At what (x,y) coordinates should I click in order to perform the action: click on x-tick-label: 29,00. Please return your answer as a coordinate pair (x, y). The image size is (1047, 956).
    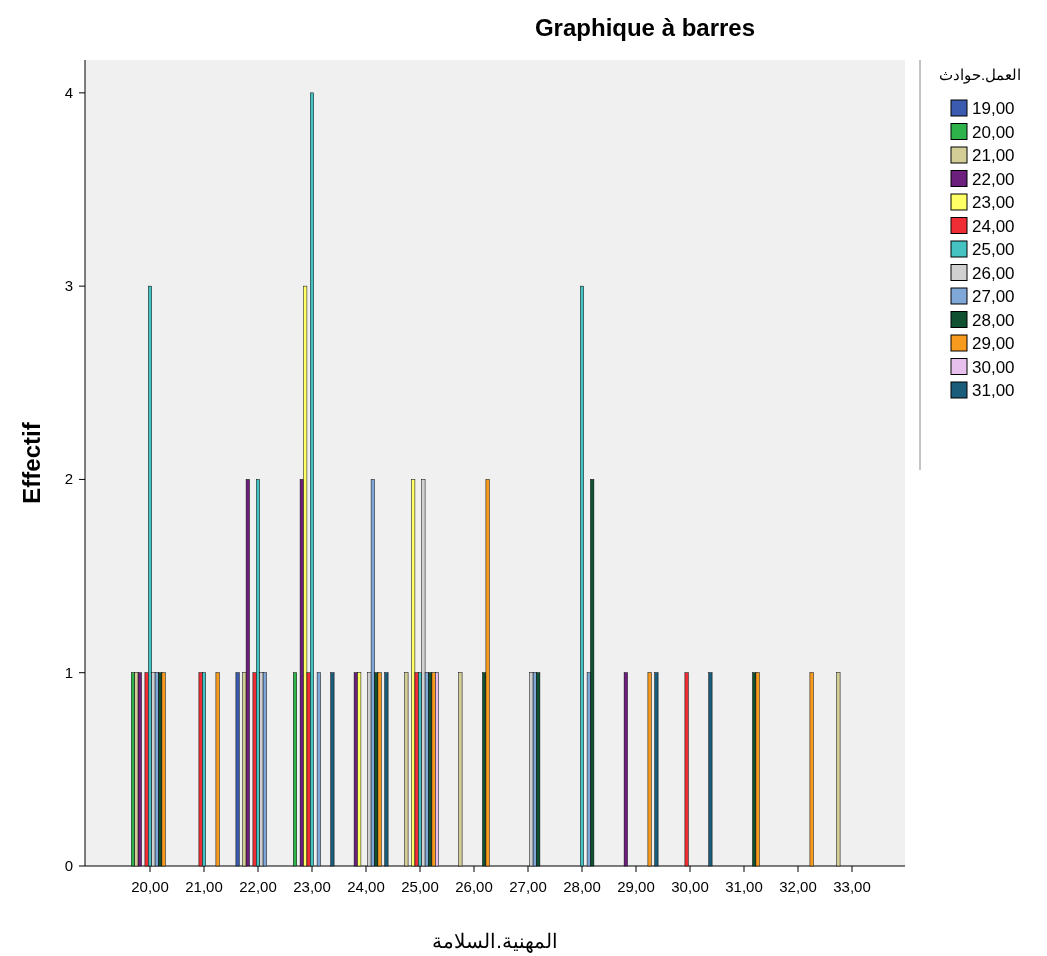
    Looking at the image, I should click on (636, 886).